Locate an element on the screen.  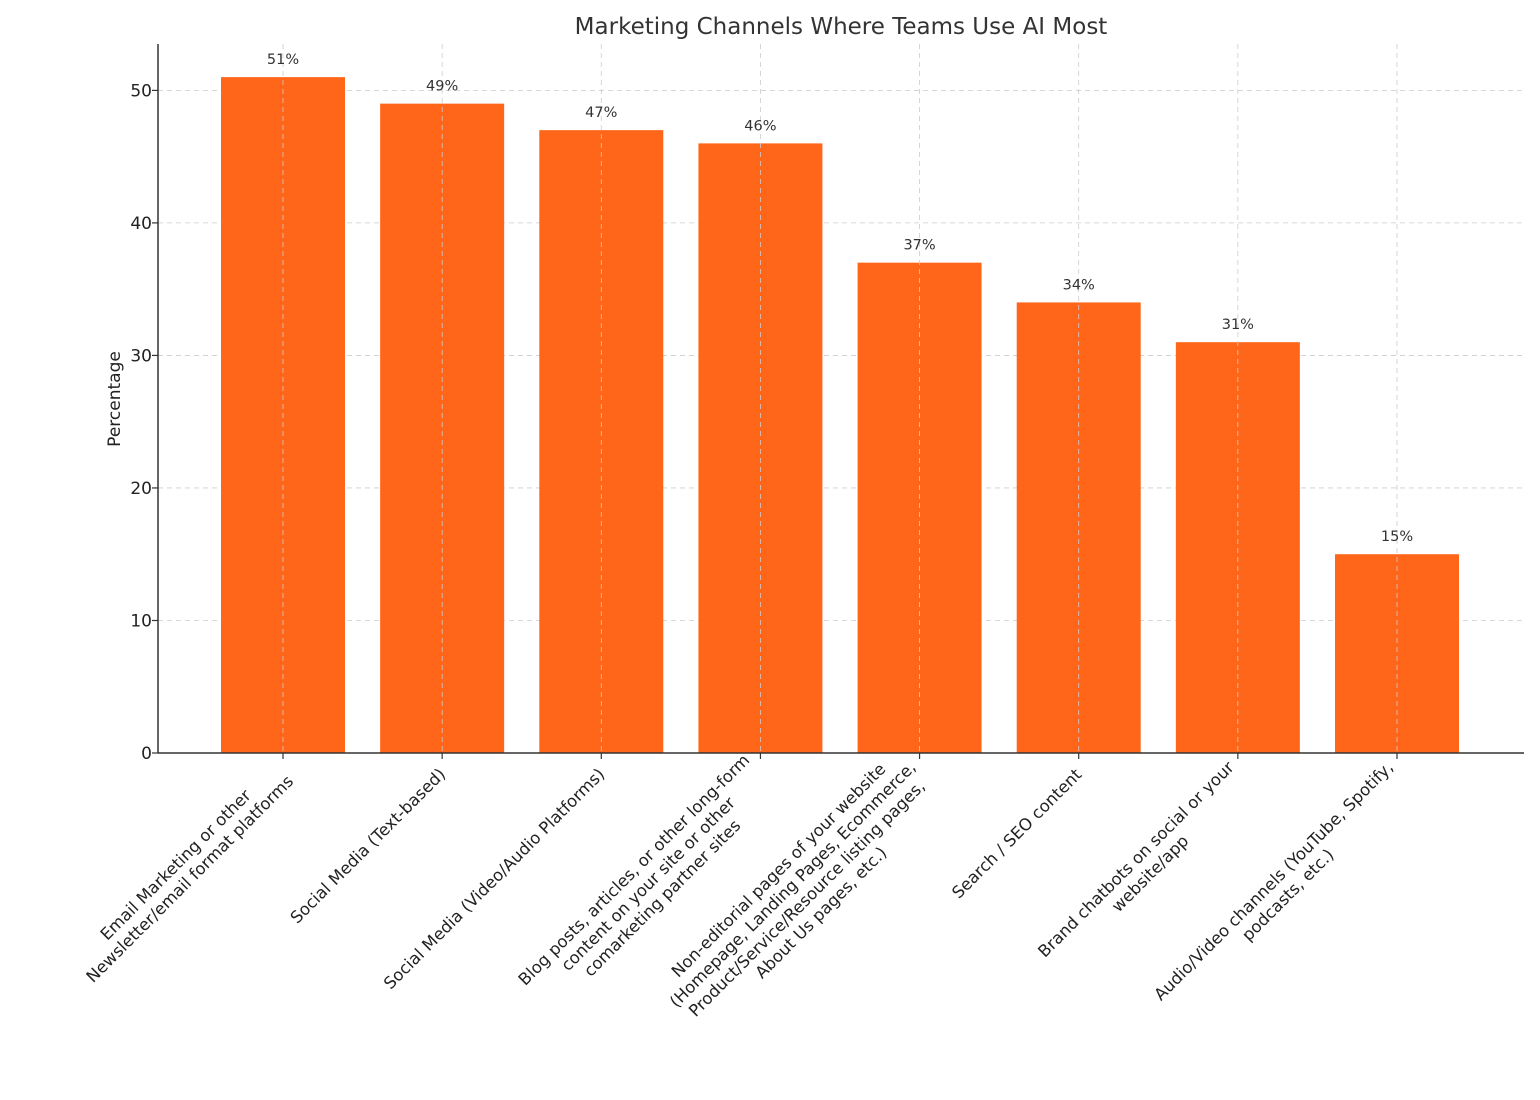
x-tick-label-line: Social Media (Text-based) is located at coordinates (368, 846).